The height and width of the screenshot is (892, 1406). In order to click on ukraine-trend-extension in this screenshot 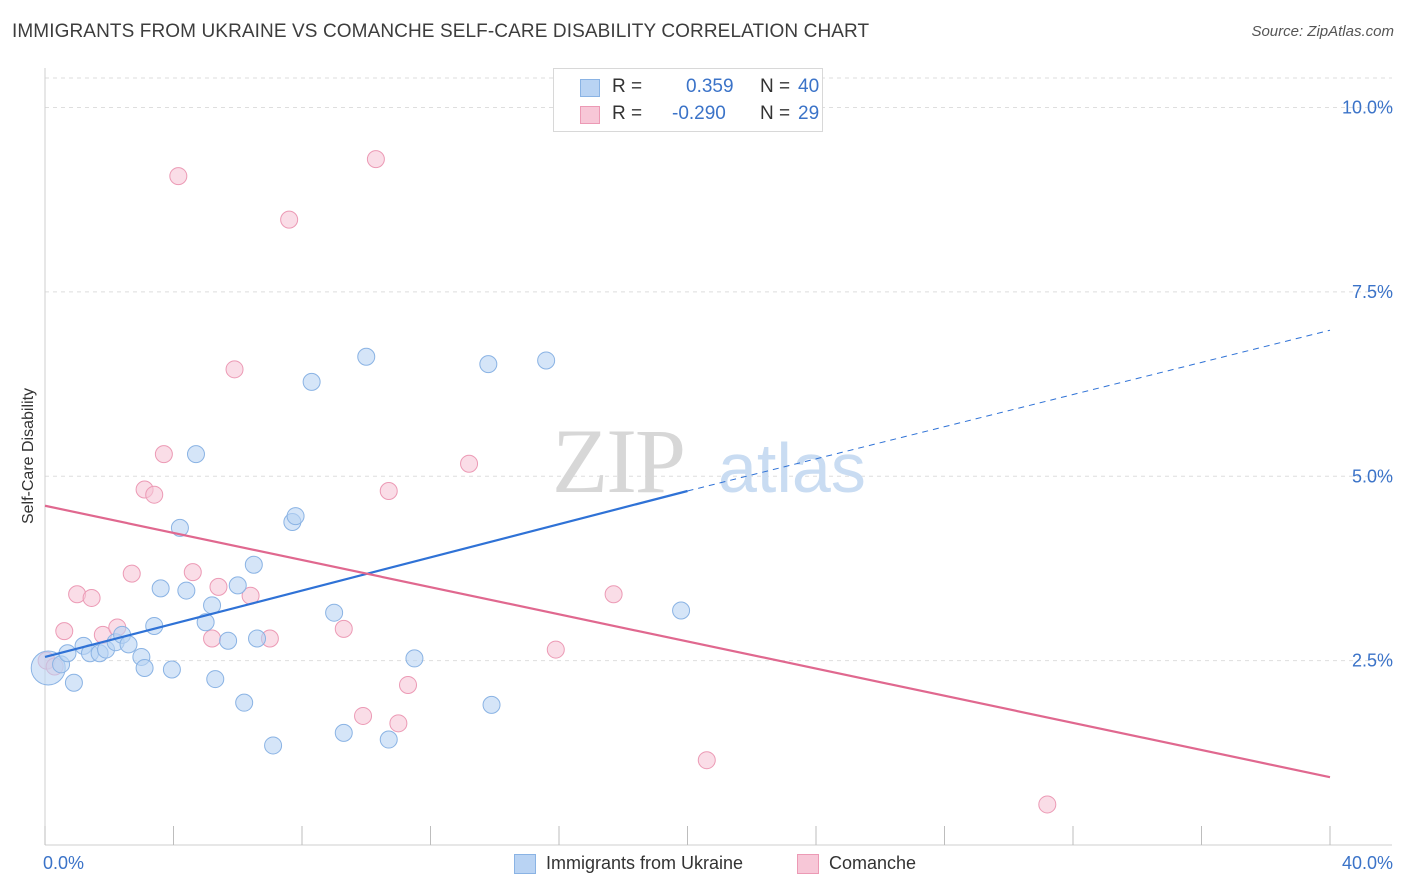, I will do `click(1009, 410)`.